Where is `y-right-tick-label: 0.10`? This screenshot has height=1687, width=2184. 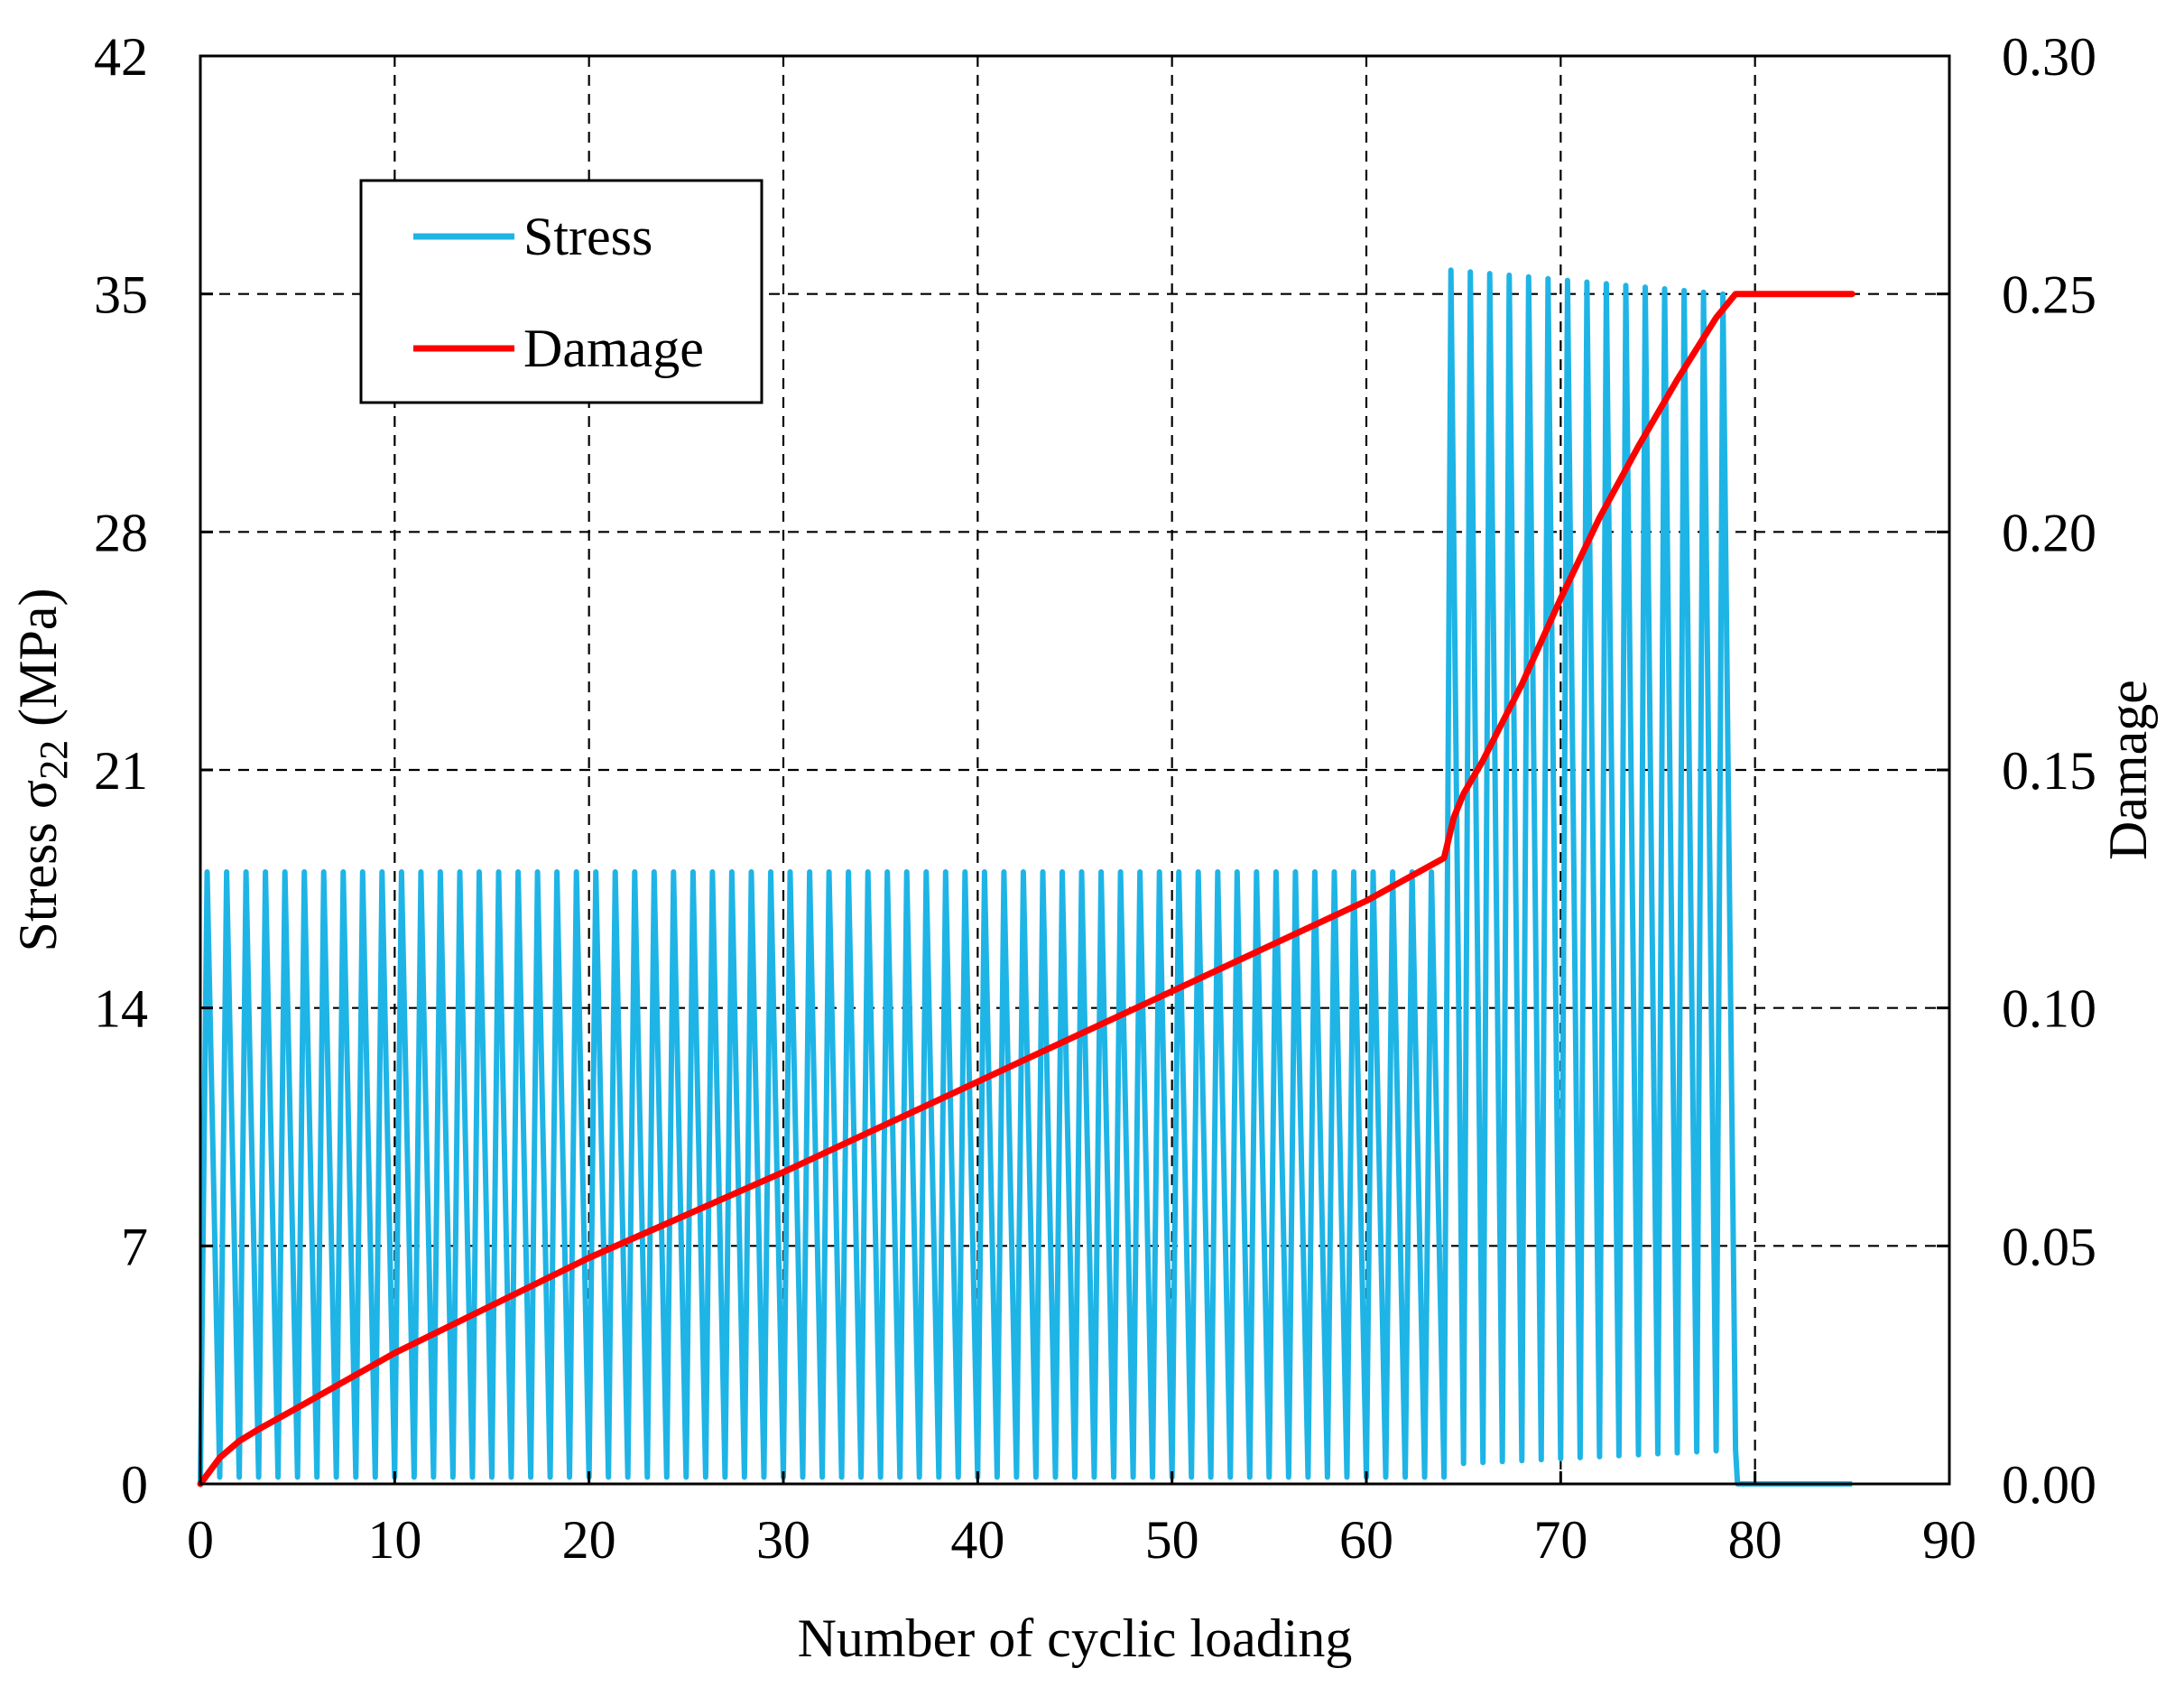 y-right-tick-label: 0.10 is located at coordinates (2049, 1009).